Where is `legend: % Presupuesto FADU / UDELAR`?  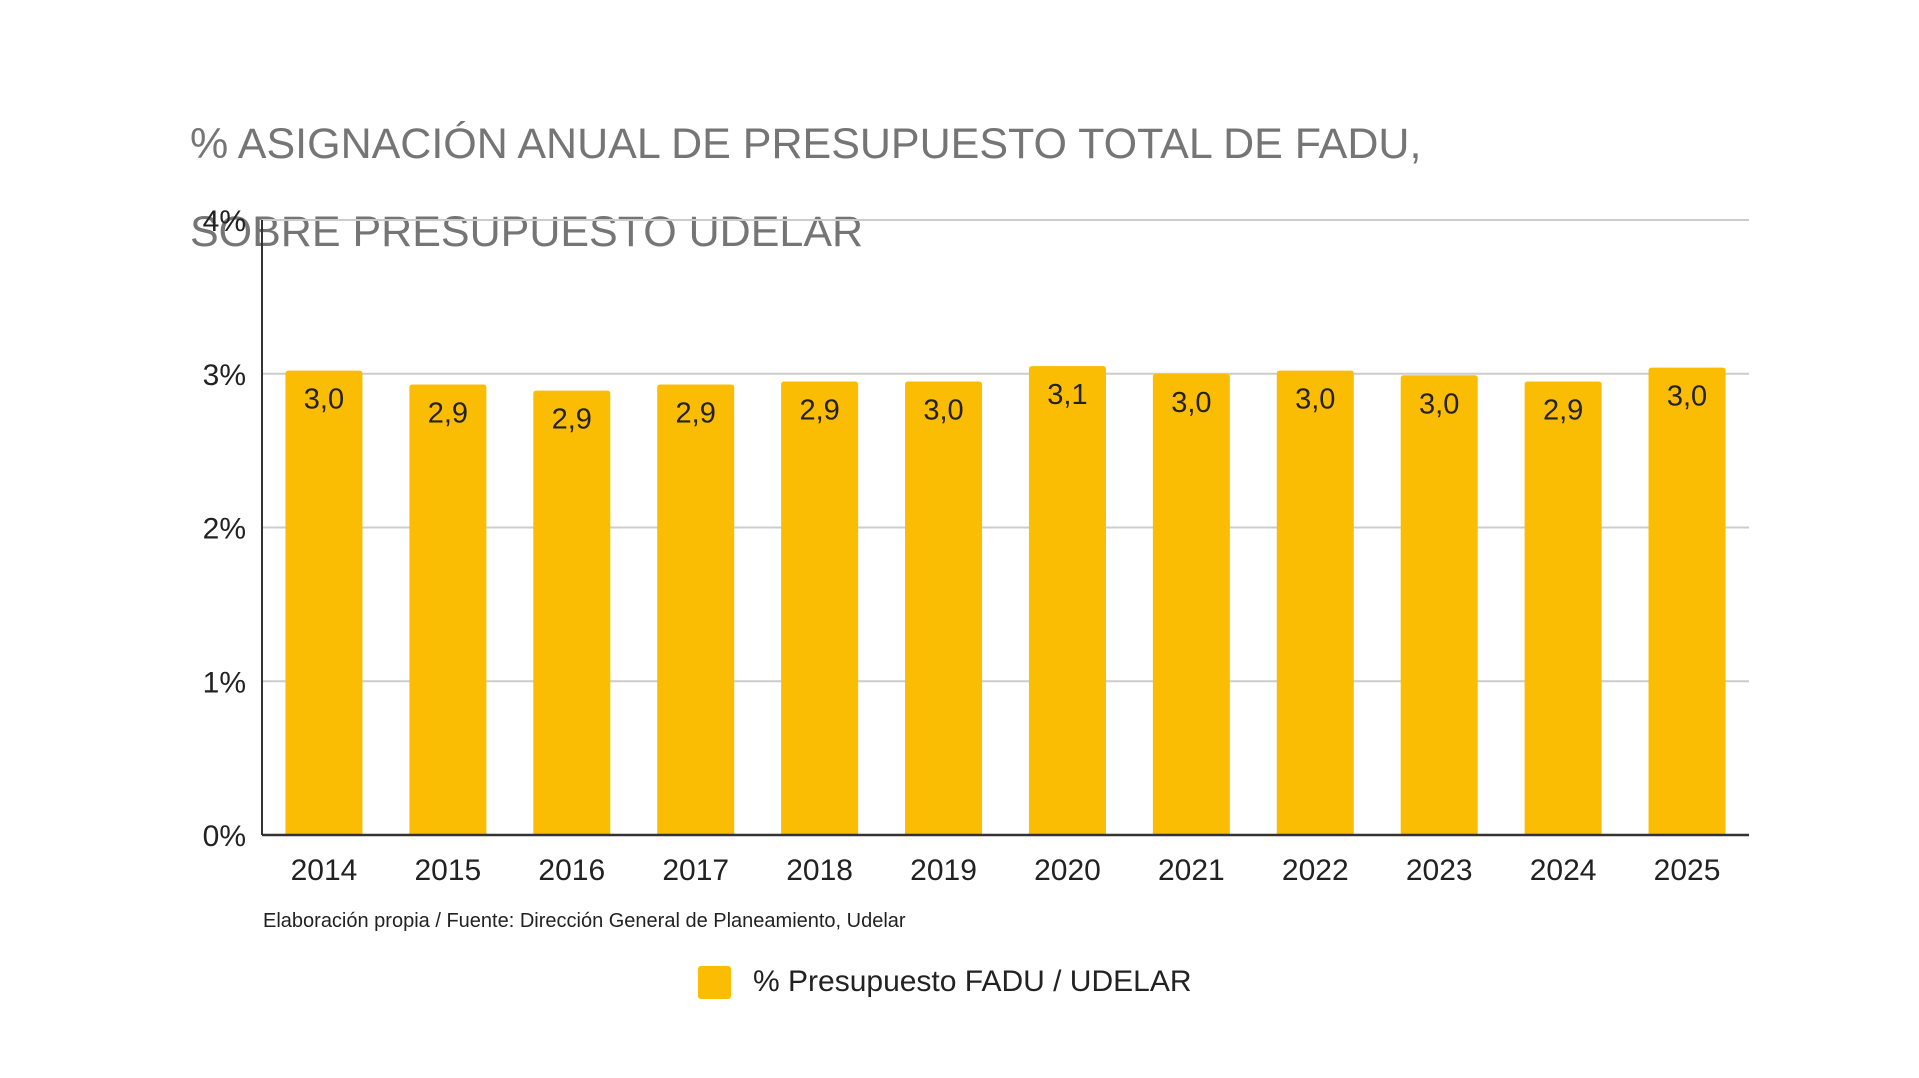
legend: % Presupuesto FADU / UDELAR is located at coordinates (945, 982).